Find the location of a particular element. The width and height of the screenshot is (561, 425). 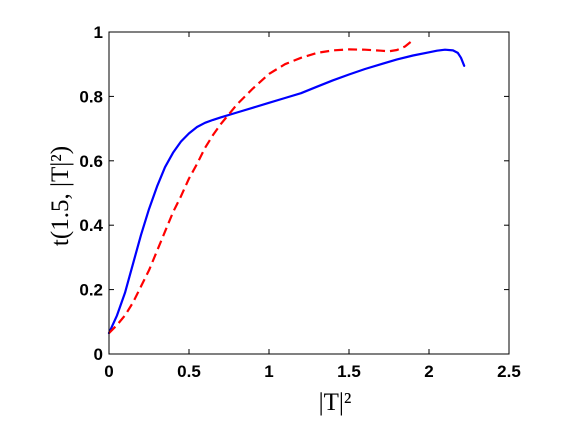

x-tick-label: 2 is located at coordinates (428, 371).